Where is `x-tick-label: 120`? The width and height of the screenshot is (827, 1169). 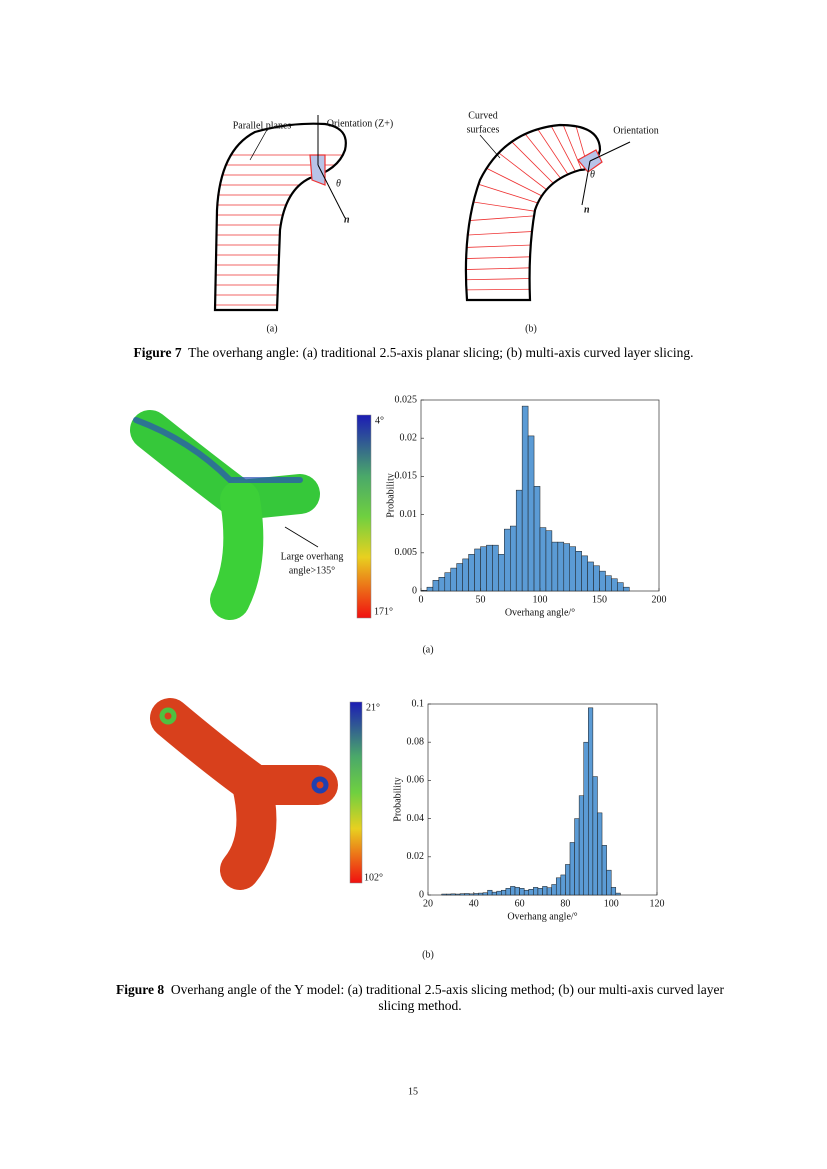
x-tick-label: 120 is located at coordinates (657, 903).